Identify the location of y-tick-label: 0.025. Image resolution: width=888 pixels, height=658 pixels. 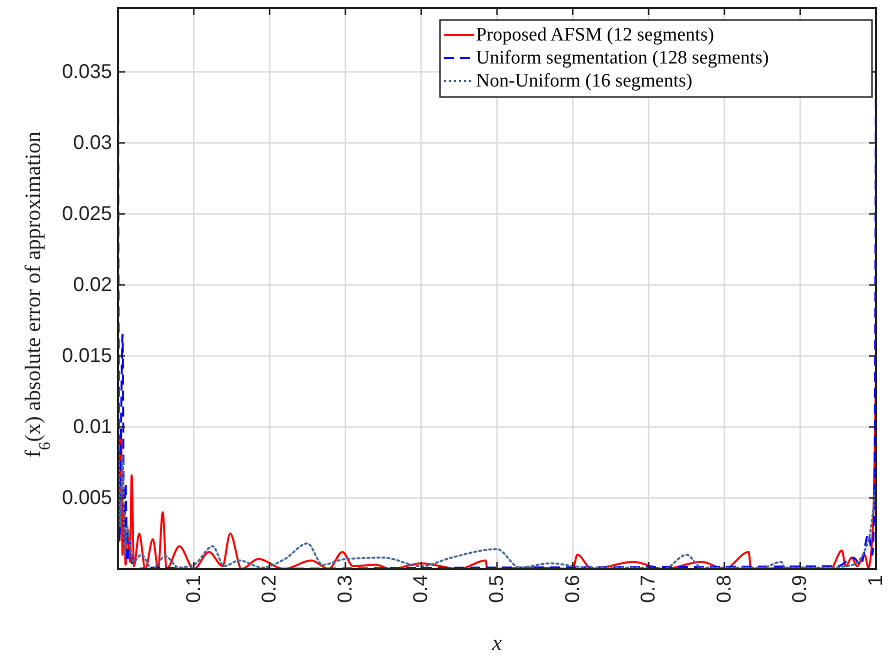
(87, 213).